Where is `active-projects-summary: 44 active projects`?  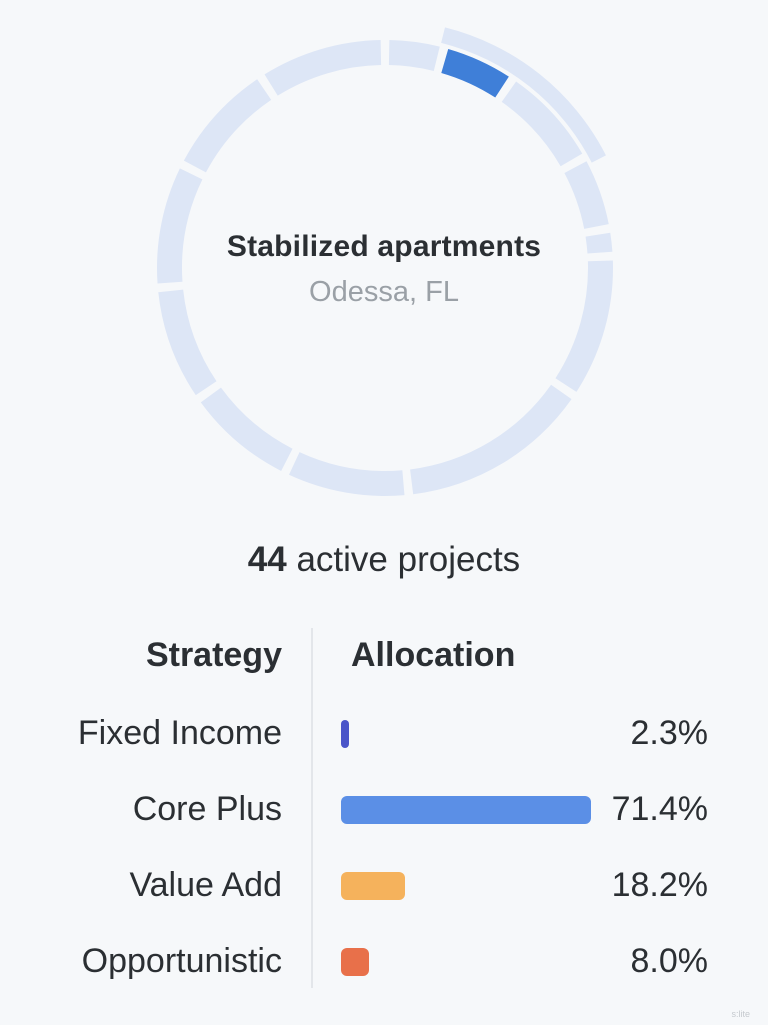 active-projects-summary: 44 active projects is located at coordinates (384, 560).